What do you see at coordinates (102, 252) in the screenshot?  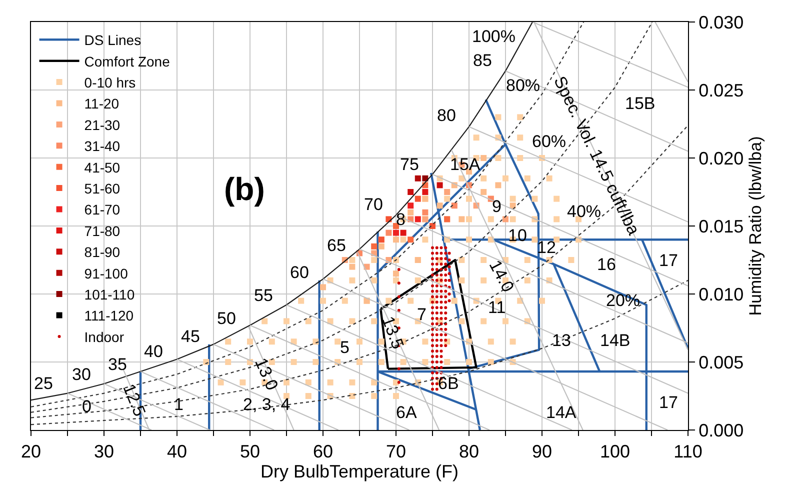 I see `legend-label: 81-90` at bounding box center [102, 252].